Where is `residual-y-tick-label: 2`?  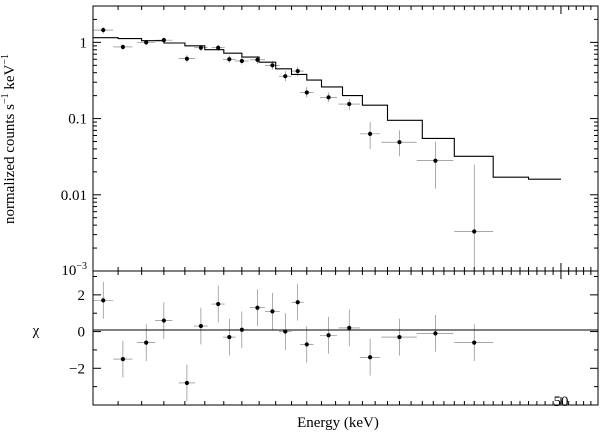
residual-y-tick-label: 2 is located at coordinates (82, 296).